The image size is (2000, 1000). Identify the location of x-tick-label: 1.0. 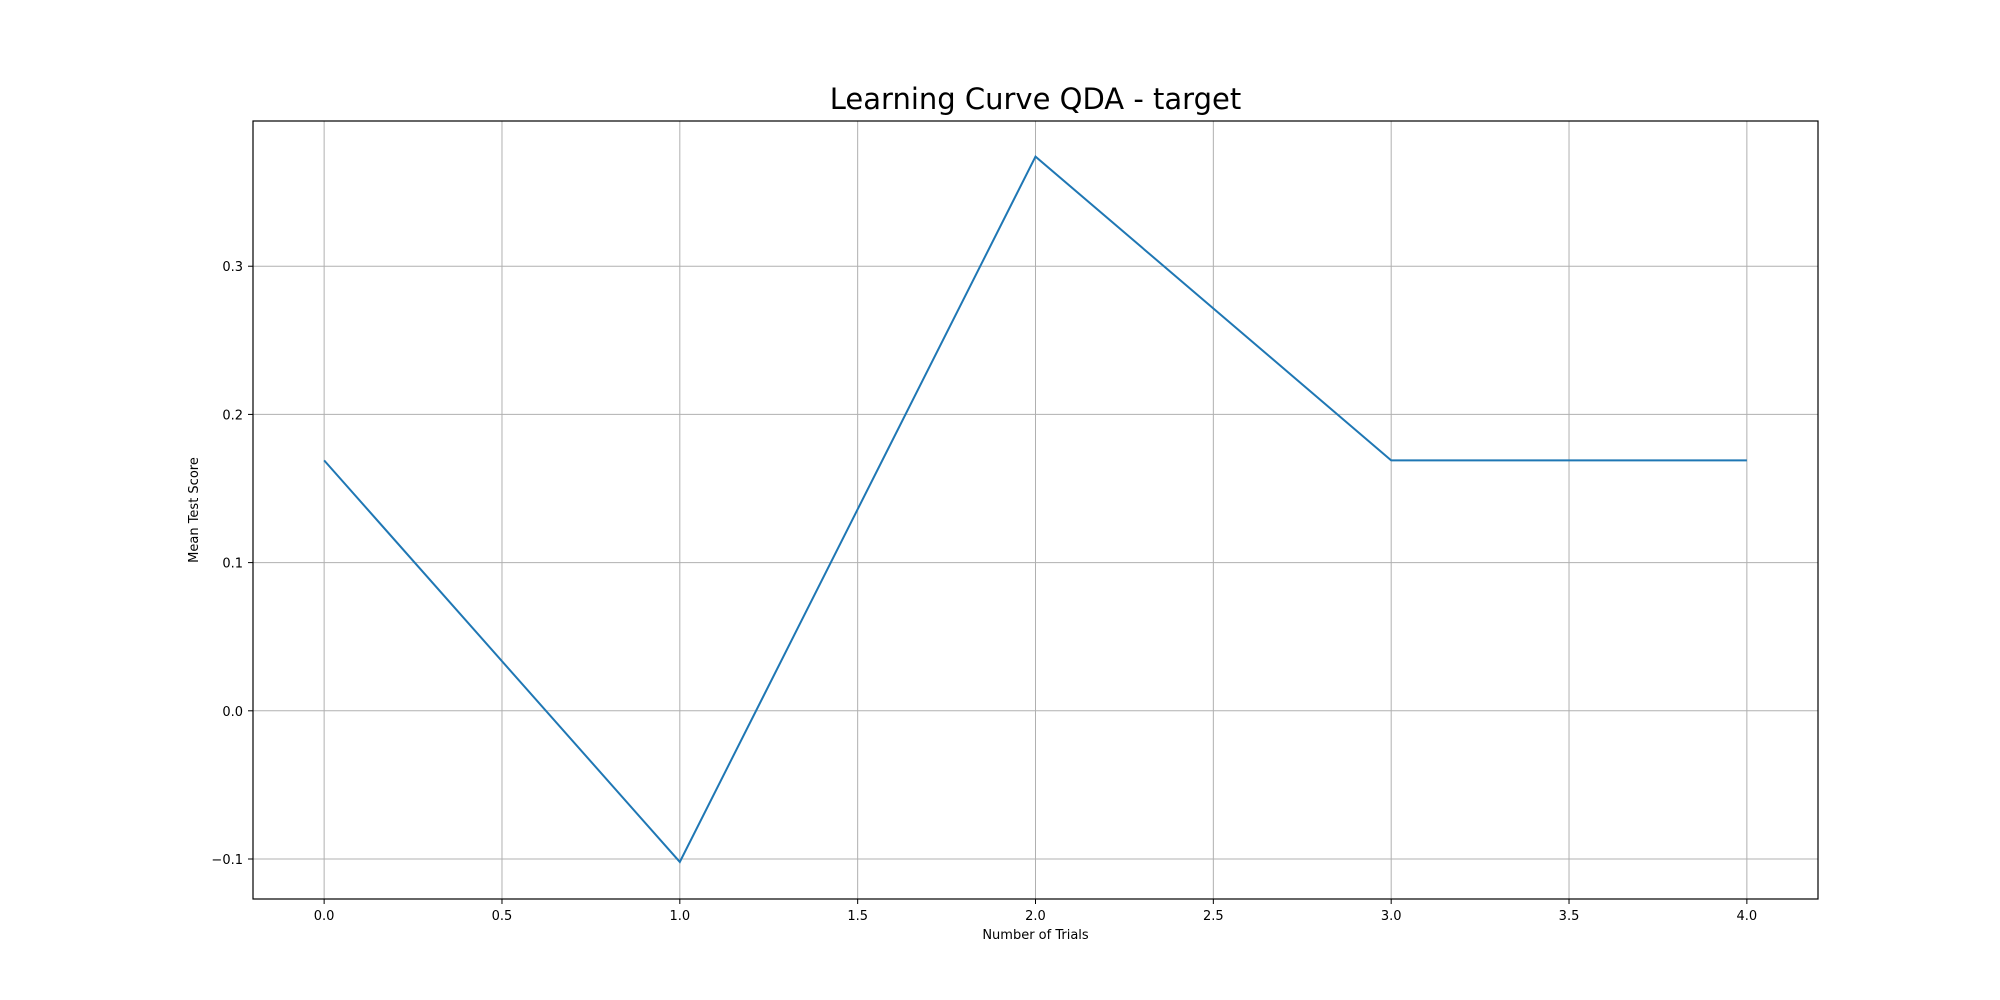
(679, 916).